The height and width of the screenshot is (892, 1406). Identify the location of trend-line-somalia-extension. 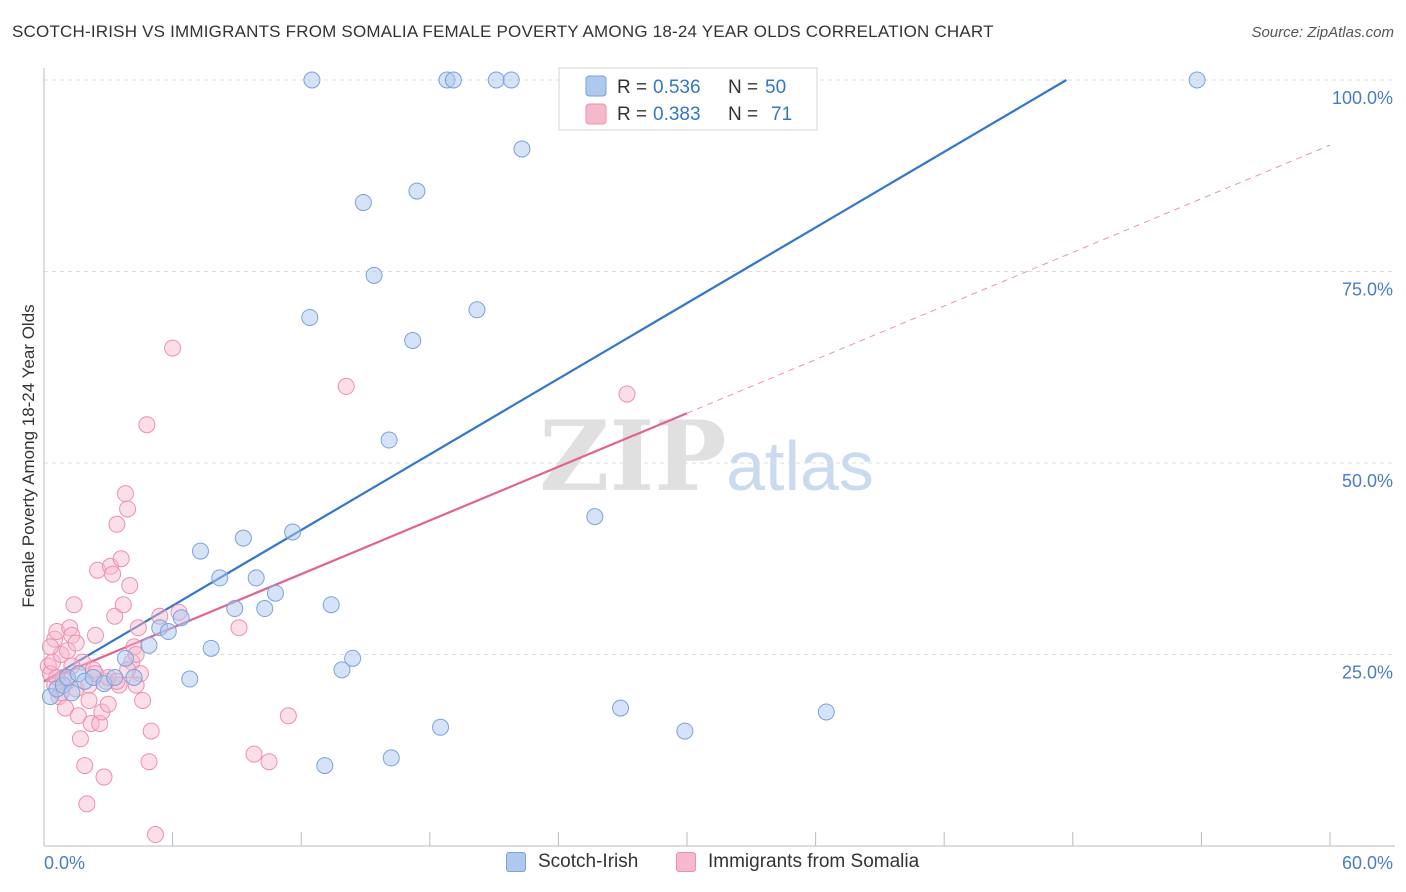
(1008, 279).